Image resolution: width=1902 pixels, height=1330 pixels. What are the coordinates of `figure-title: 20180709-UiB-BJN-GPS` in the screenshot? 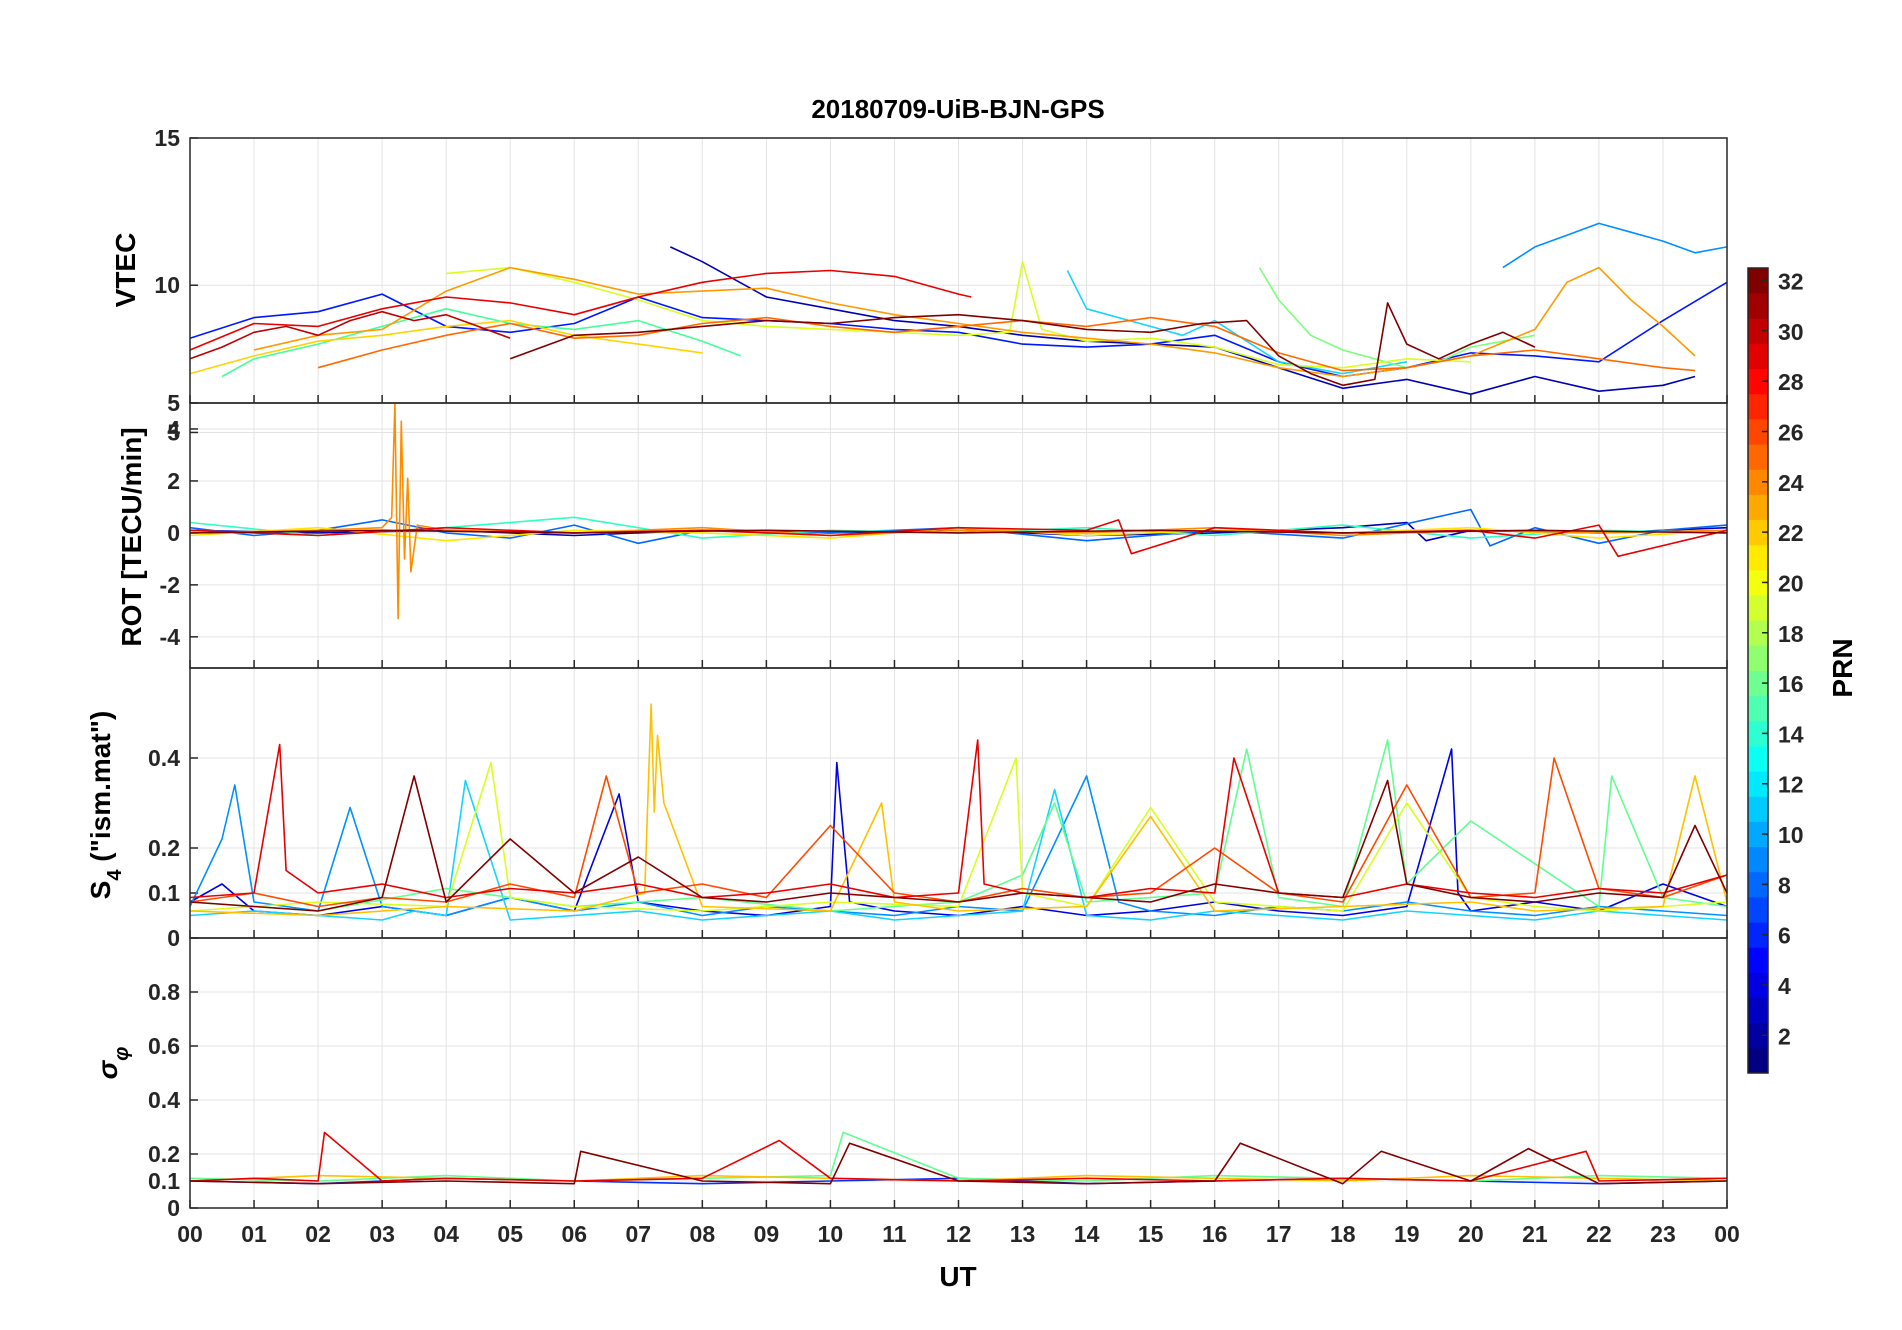 It's located at (957, 109).